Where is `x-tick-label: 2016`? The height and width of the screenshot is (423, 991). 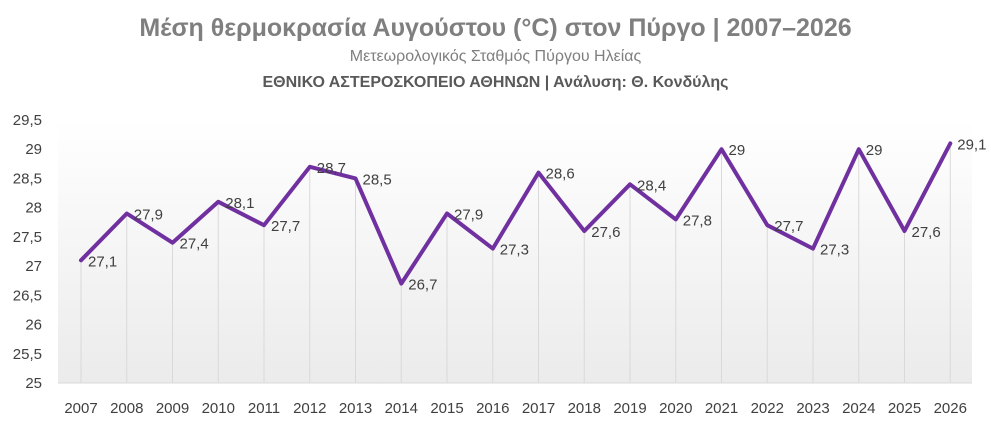
x-tick-label: 2016 is located at coordinates (492, 408).